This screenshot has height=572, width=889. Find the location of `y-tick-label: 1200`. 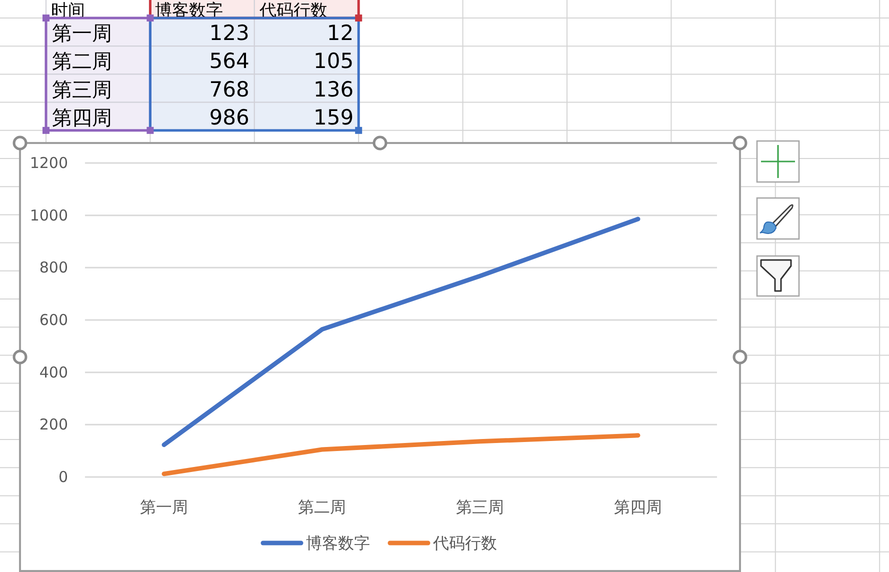

y-tick-label: 1200 is located at coordinates (49, 163).